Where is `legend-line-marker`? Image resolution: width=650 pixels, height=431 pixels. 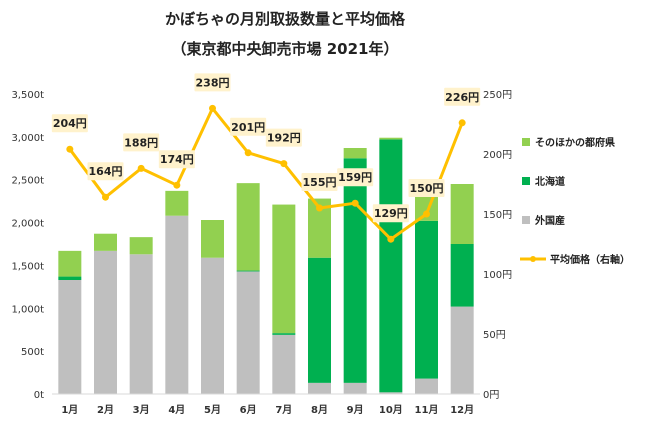 legend-line-marker is located at coordinates (533, 259).